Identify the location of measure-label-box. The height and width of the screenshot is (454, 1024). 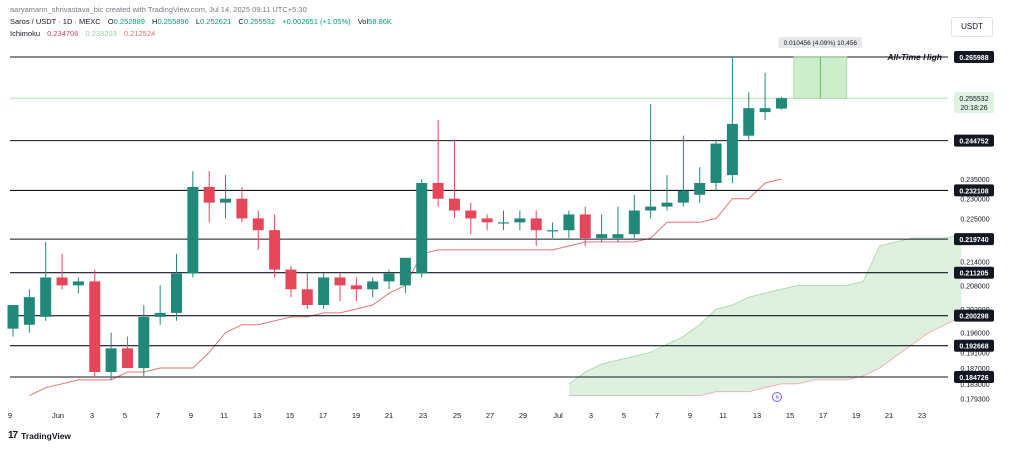
(820, 42).